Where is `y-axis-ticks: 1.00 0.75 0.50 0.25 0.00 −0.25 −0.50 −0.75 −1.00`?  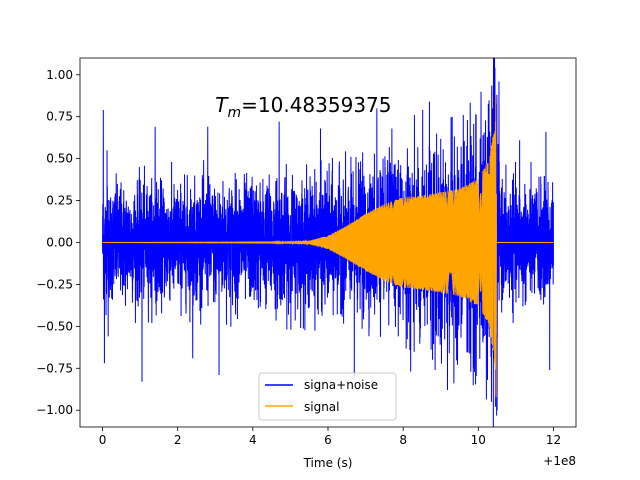 y-axis-ticks: 1.00 0.75 0.50 0.25 0.00 −0.25 −0.50 −0.75 −1.00 is located at coordinates (58, 242).